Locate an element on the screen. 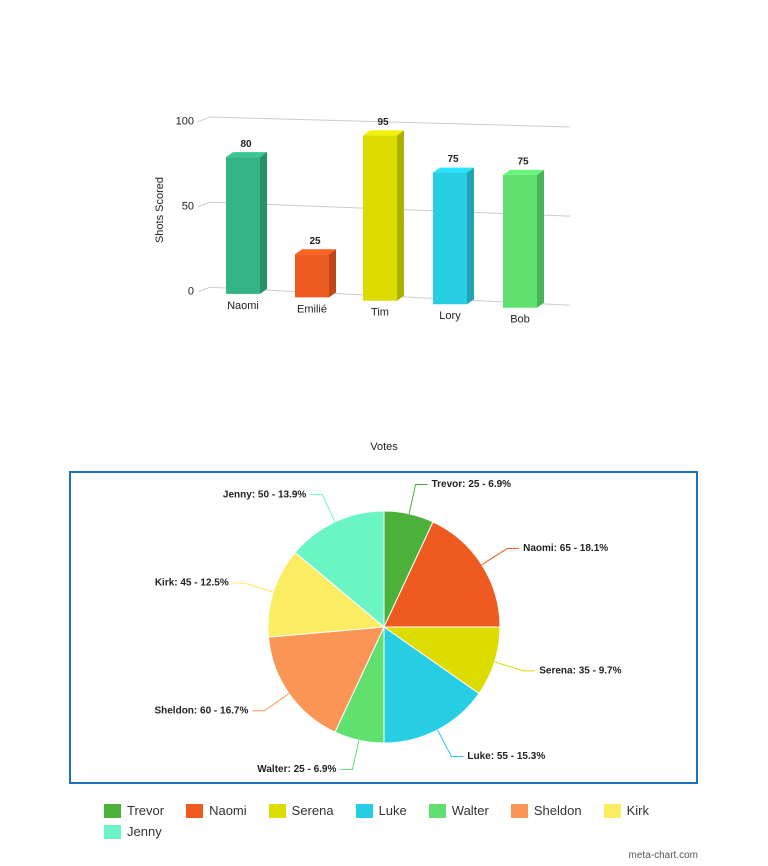 Image resolution: width=768 pixels, height=866 pixels. data-label: 80 is located at coordinates (246, 144).